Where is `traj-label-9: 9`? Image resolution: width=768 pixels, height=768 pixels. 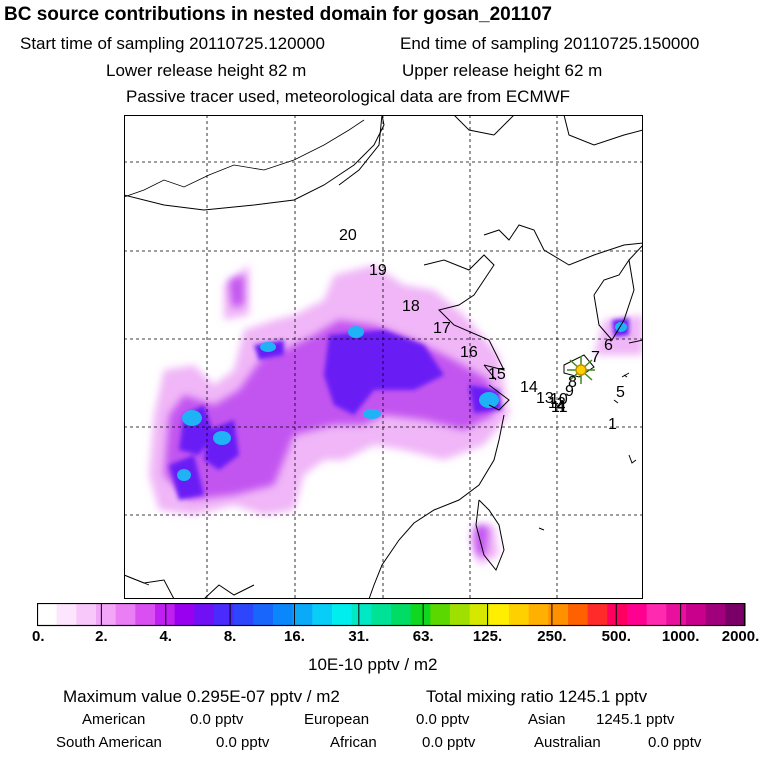 traj-label-9: 9 is located at coordinates (569, 391).